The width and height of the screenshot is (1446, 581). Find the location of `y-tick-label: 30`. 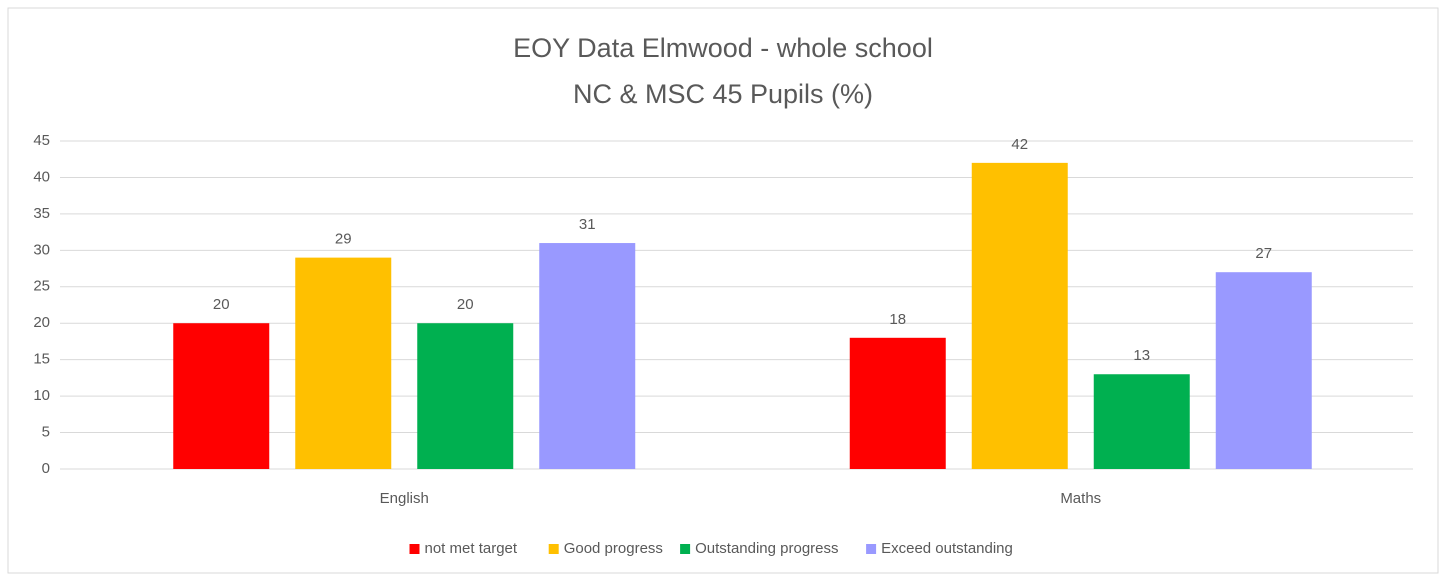

y-tick-label: 30 is located at coordinates (41, 249).